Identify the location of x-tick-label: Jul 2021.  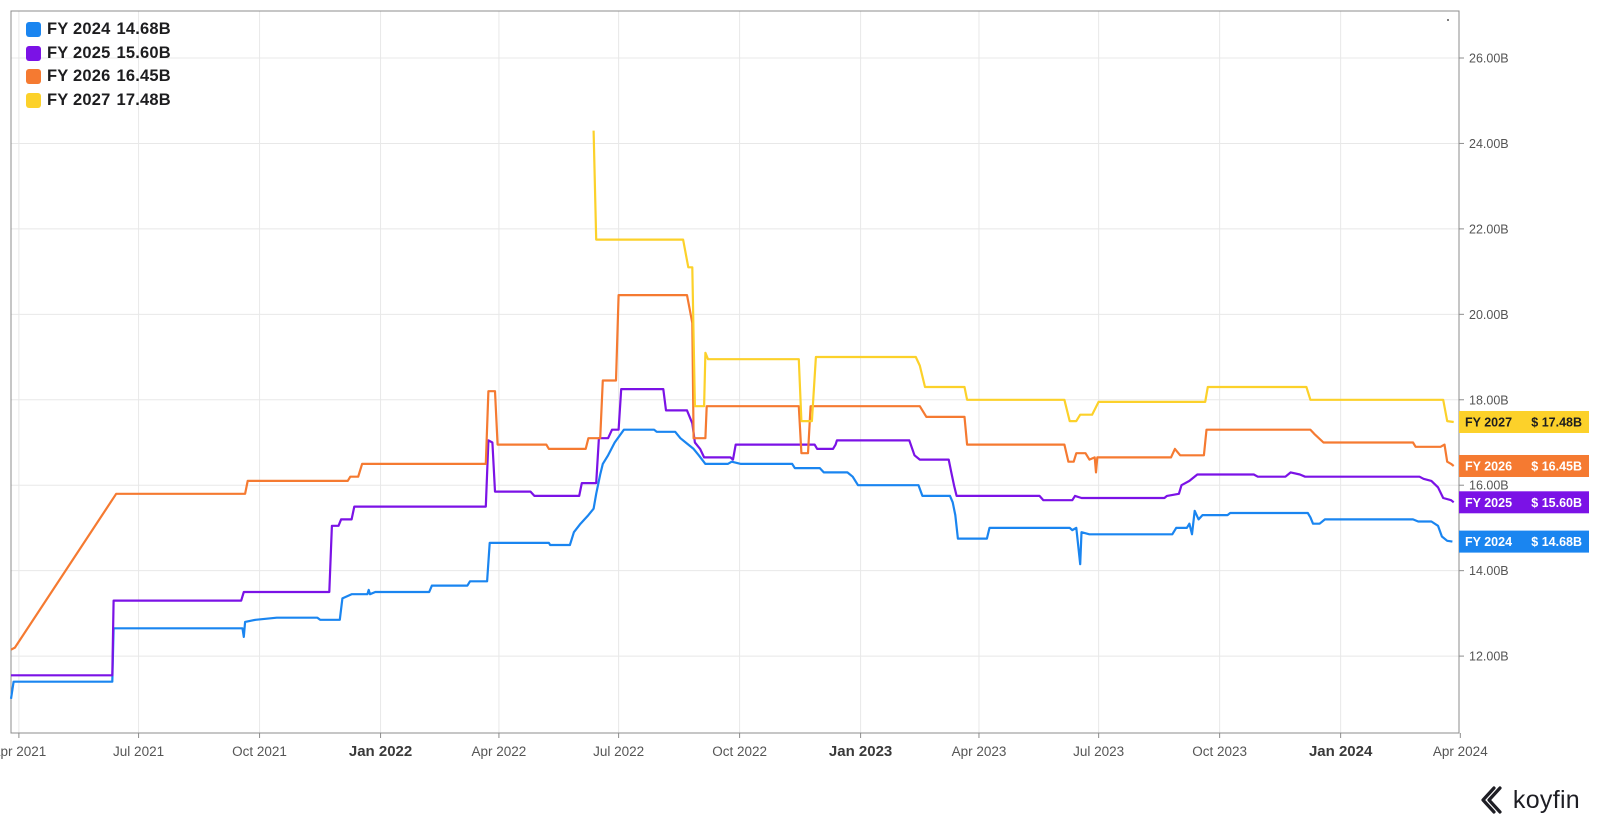
(138, 751).